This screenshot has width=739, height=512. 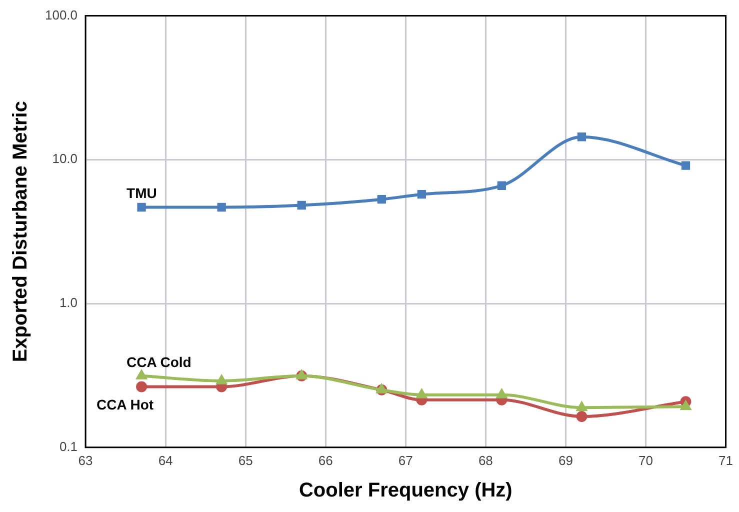 I want to click on series-label: TMU, so click(x=141, y=193).